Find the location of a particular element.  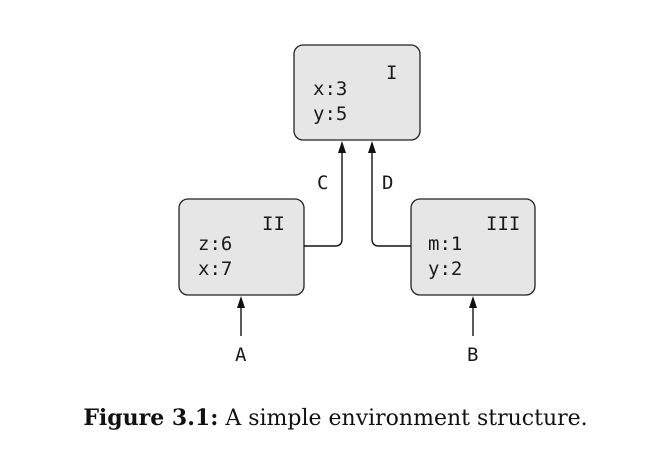

frame-i-binding-2: y:5 is located at coordinates (330, 114).